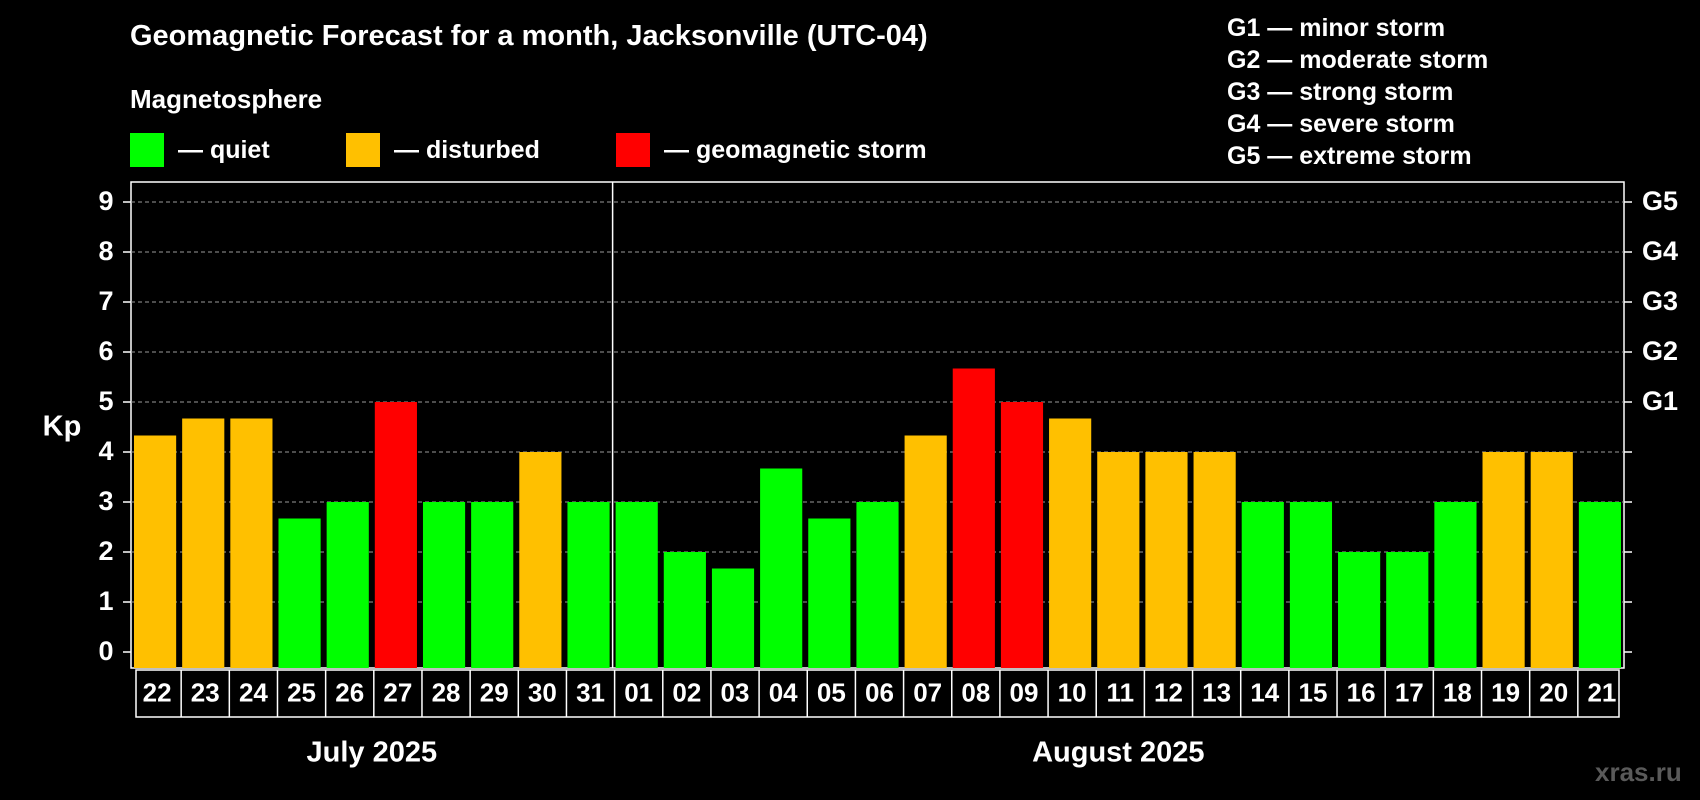 The width and height of the screenshot is (1700, 800). What do you see at coordinates (467, 149) in the screenshot?
I see `legend-label-disturbed: — disturbed` at bounding box center [467, 149].